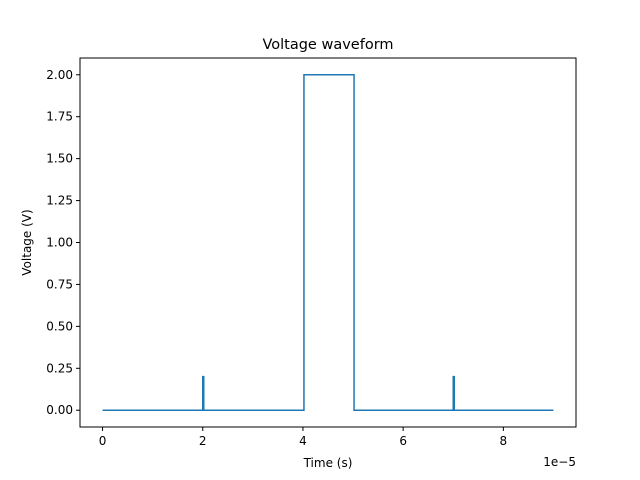  What do you see at coordinates (59, 243) in the screenshot?
I see `y-tick-label: 1.00` at bounding box center [59, 243].